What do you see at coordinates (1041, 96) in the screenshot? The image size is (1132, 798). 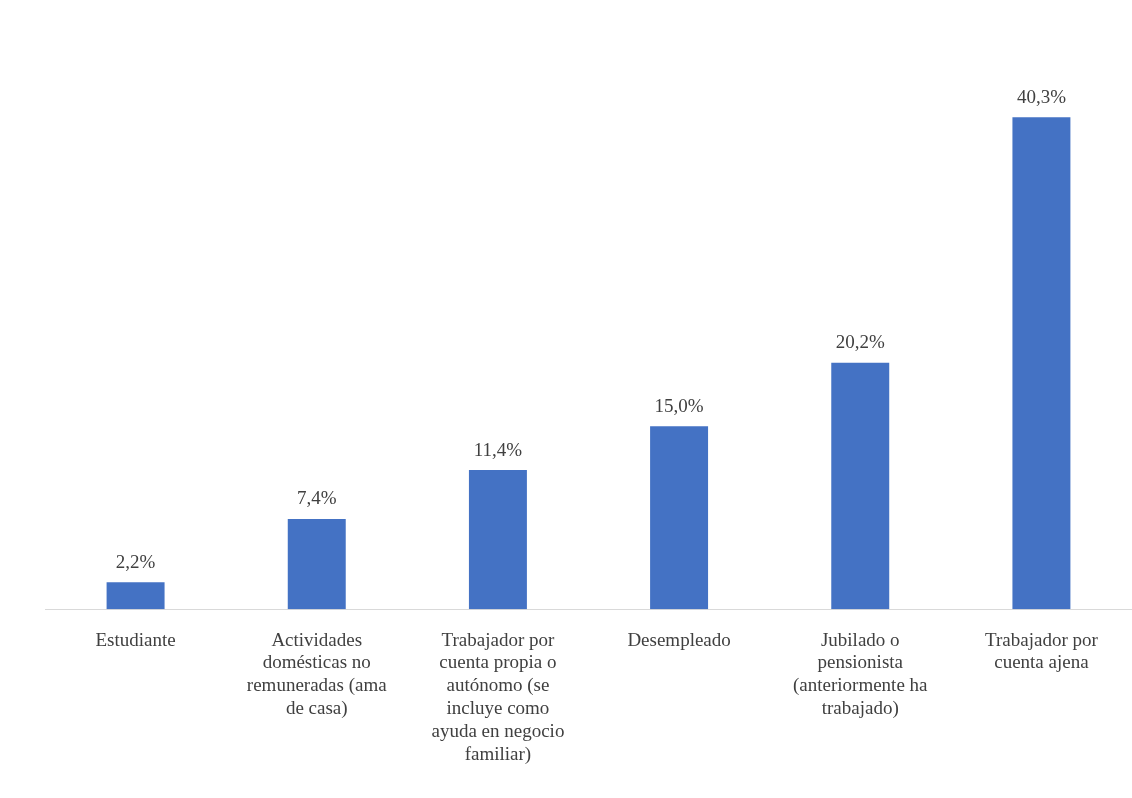 I see `data-label: 40,3%` at bounding box center [1041, 96].